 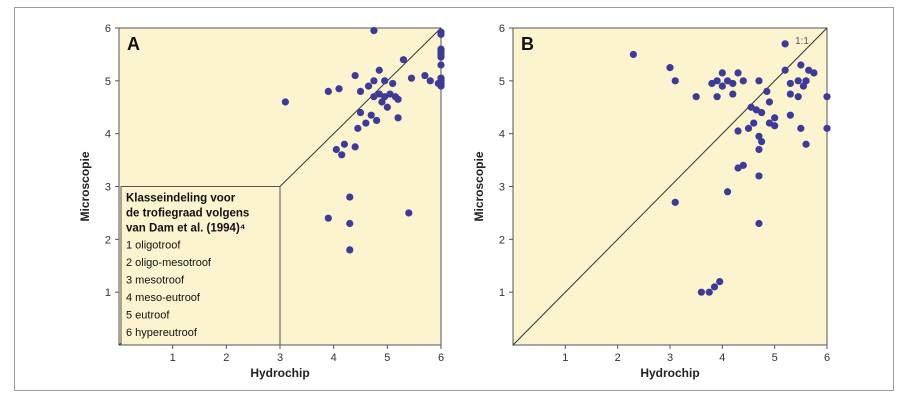 What do you see at coordinates (186, 229) in the screenshot?
I see `legend-title-line-3: van Dam et al. (1994)⁴` at bounding box center [186, 229].